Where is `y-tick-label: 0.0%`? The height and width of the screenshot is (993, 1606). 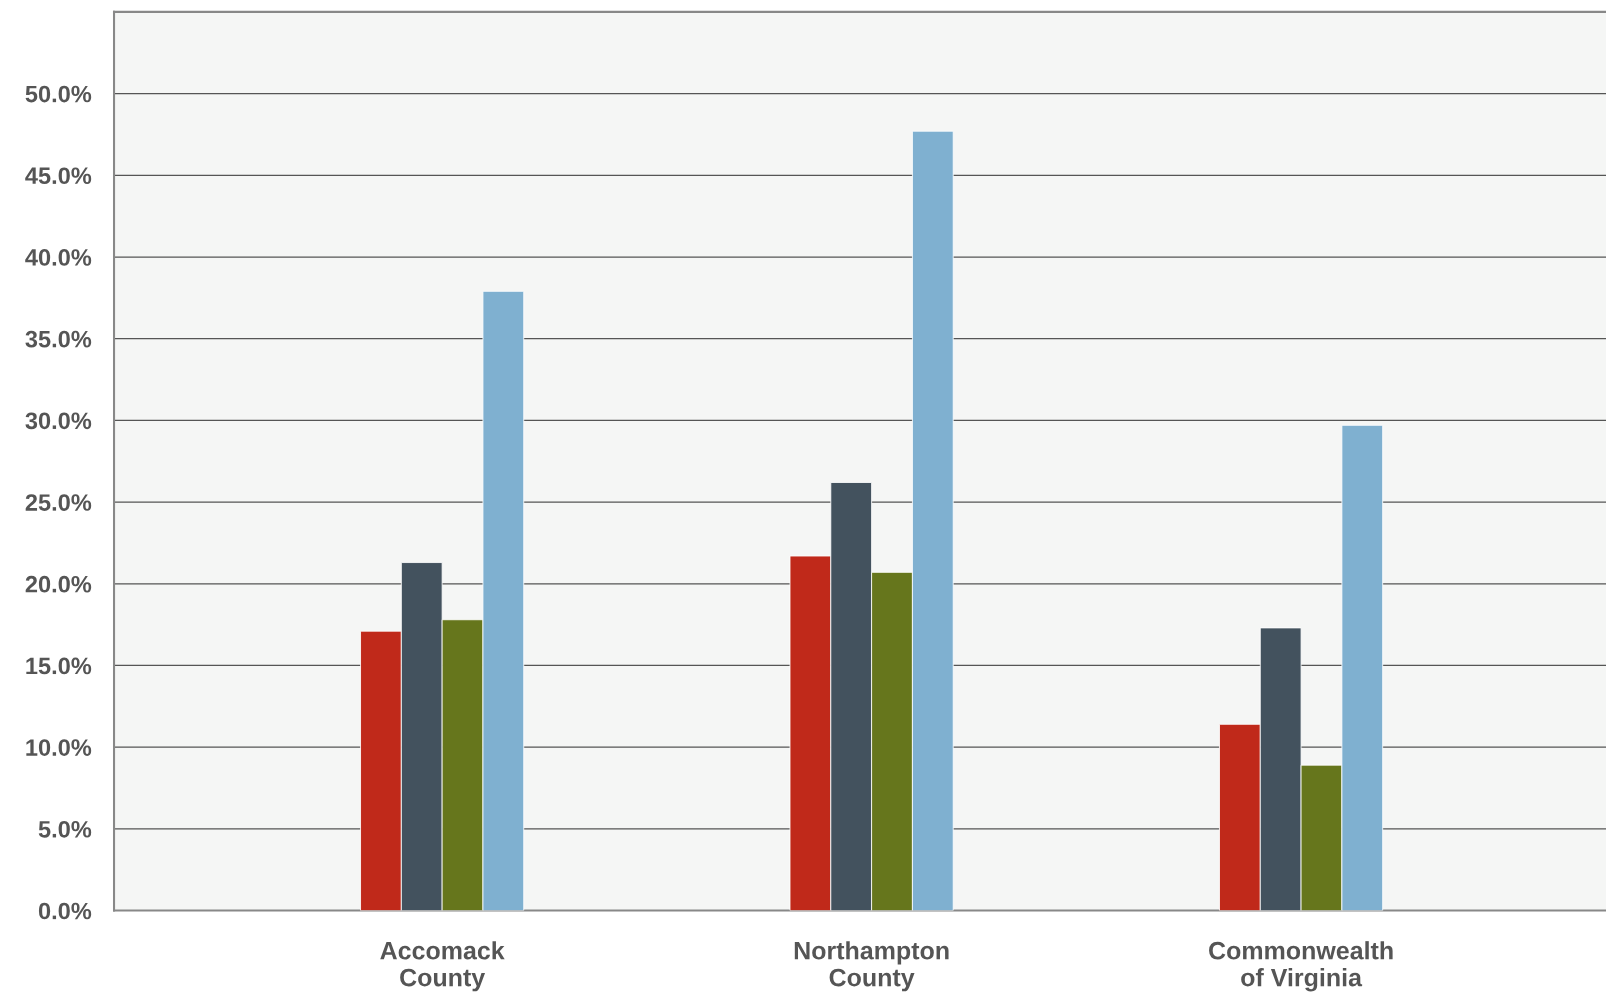
y-tick-label: 0.0% is located at coordinates (65, 911).